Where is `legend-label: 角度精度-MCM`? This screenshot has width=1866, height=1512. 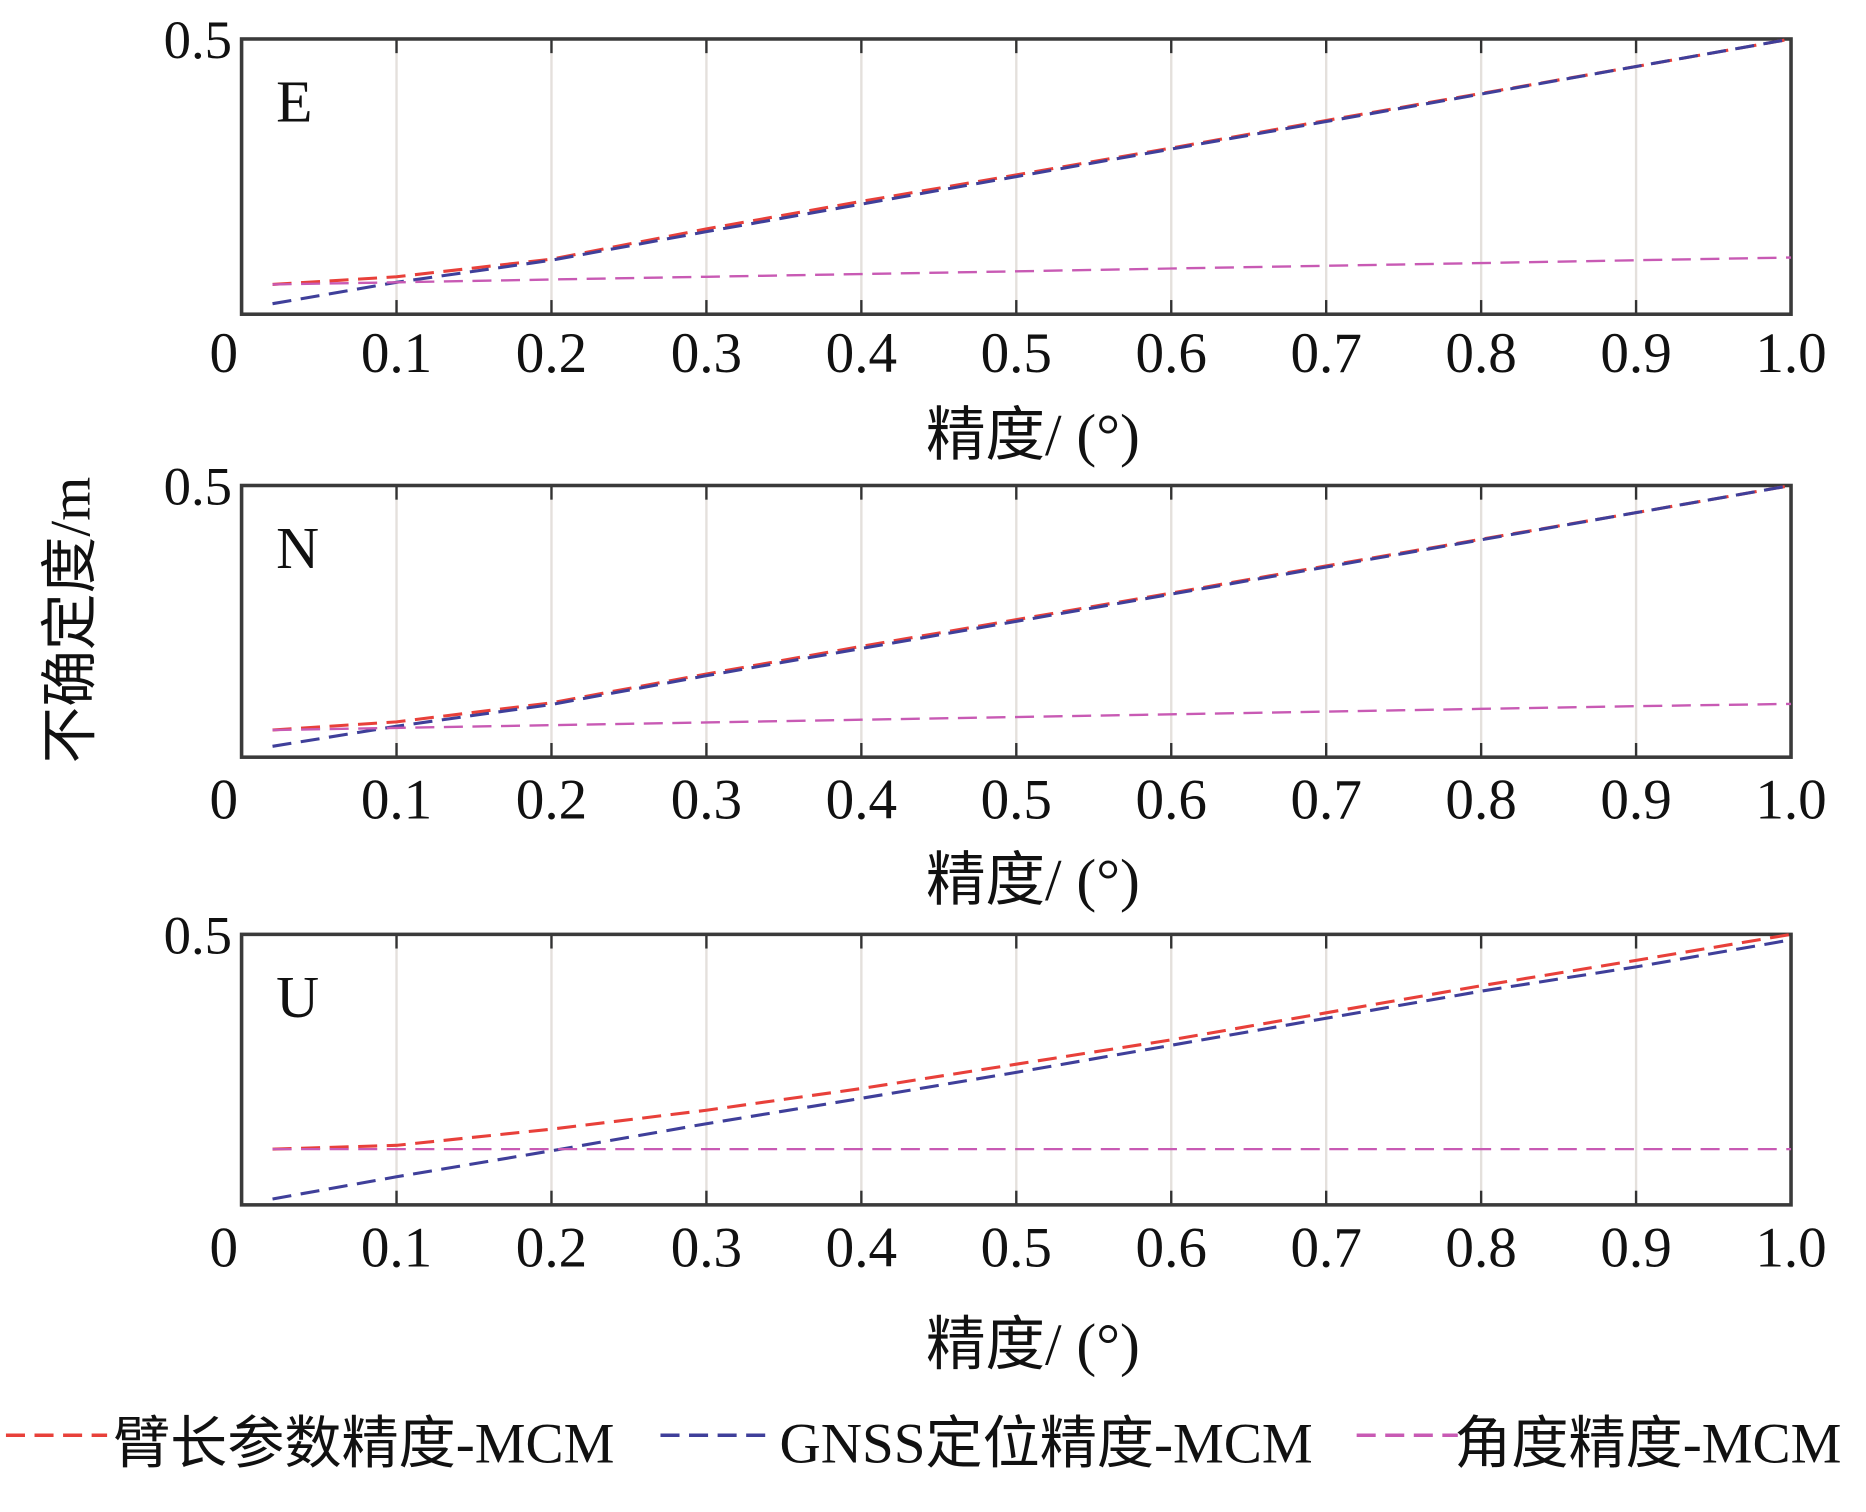 legend-label: 角度精度-MCM is located at coordinates (1647, 1444).